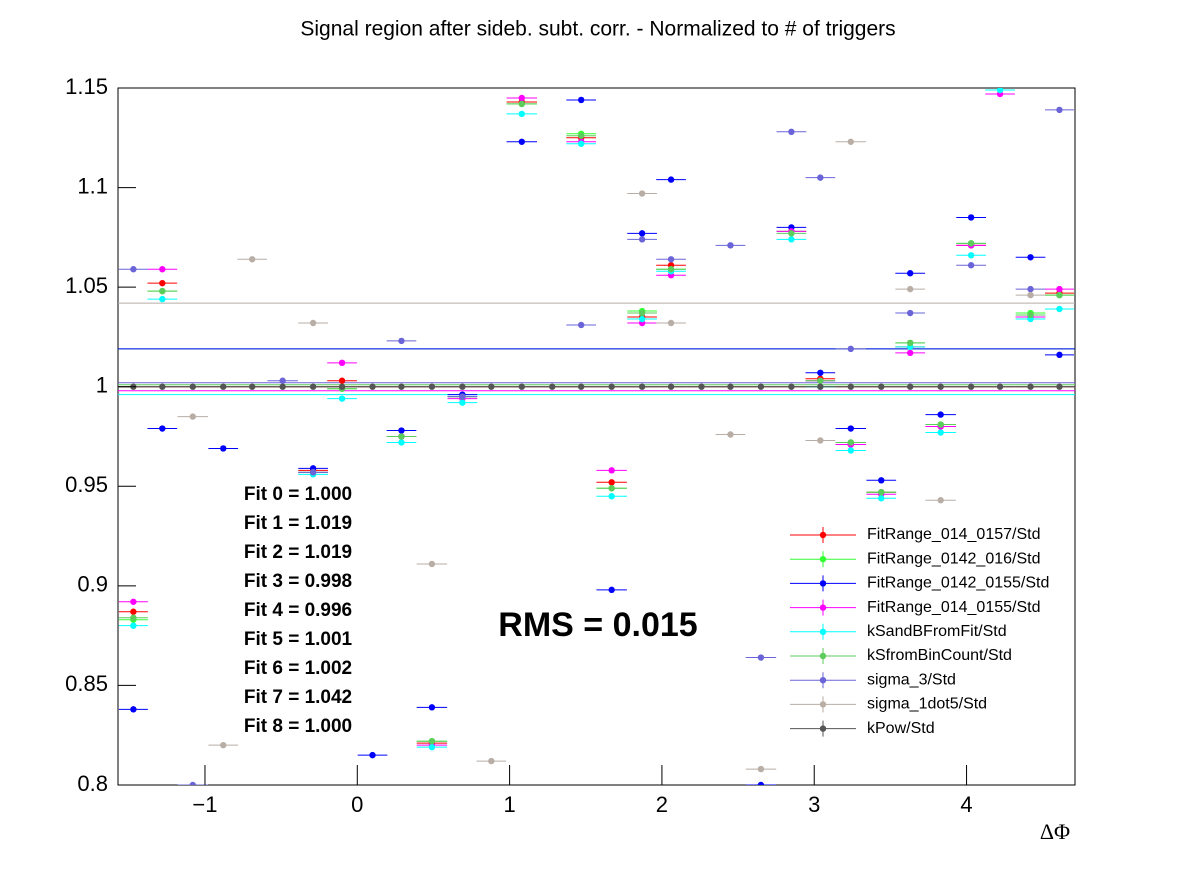  Describe the element at coordinates (298, 552) in the screenshot. I see `fit-label: Fit 2 = 1.019` at that location.